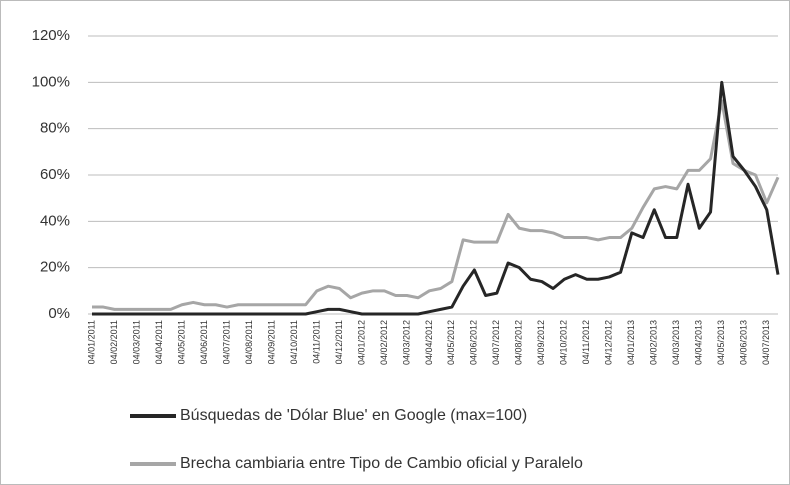 This screenshot has width=790, height=485. I want to click on x-tick-label: 04/02/2011, so click(114, 342).